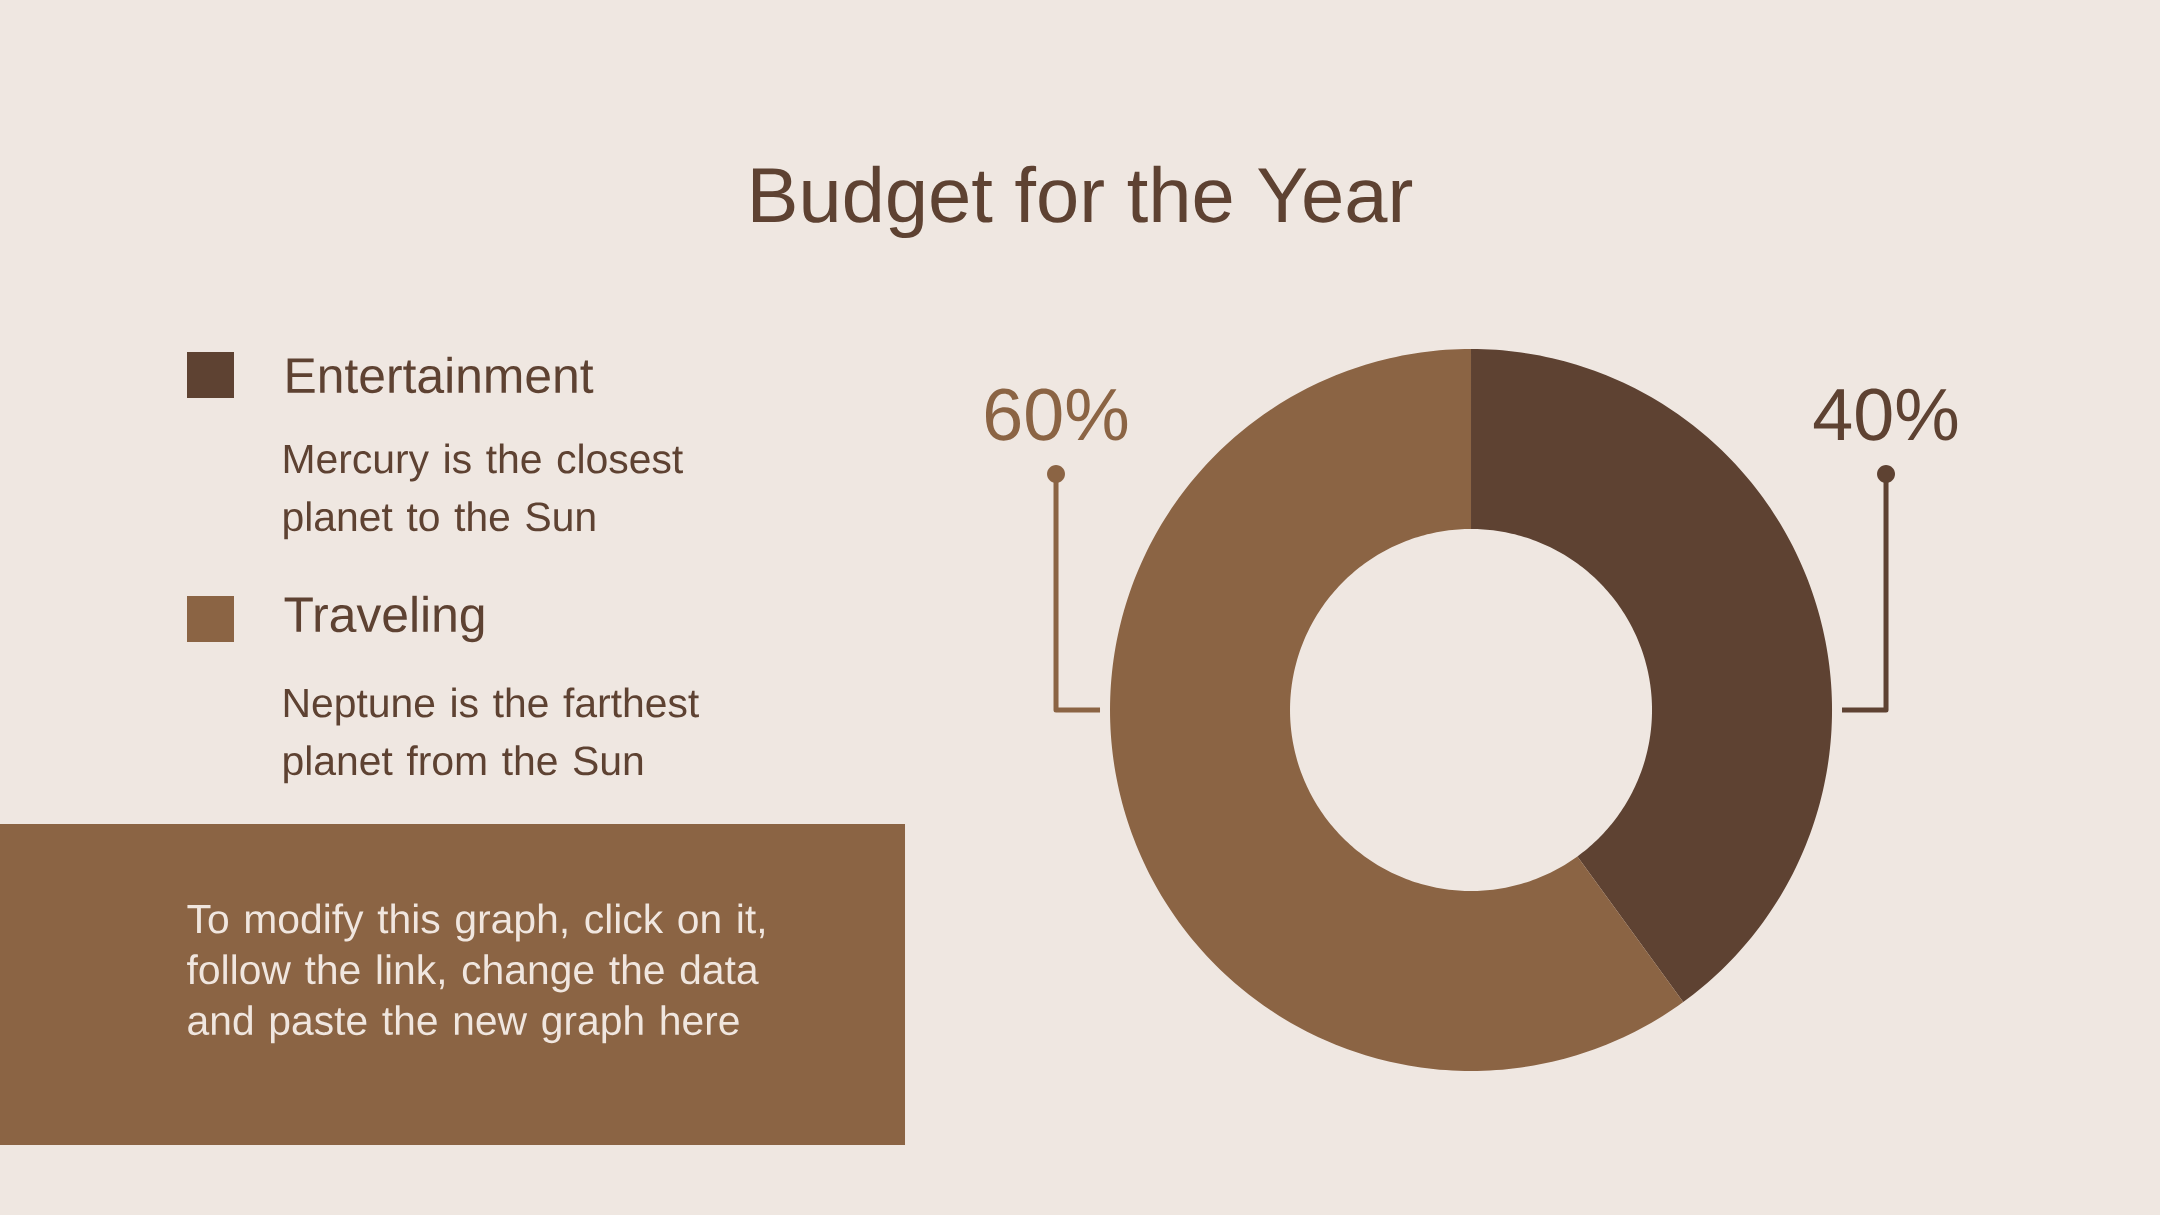 The width and height of the screenshot is (2160, 1215). I want to click on text: To modify this graph, click on it, follow the link, change the data and paste the new graph here, so click(475, 973).